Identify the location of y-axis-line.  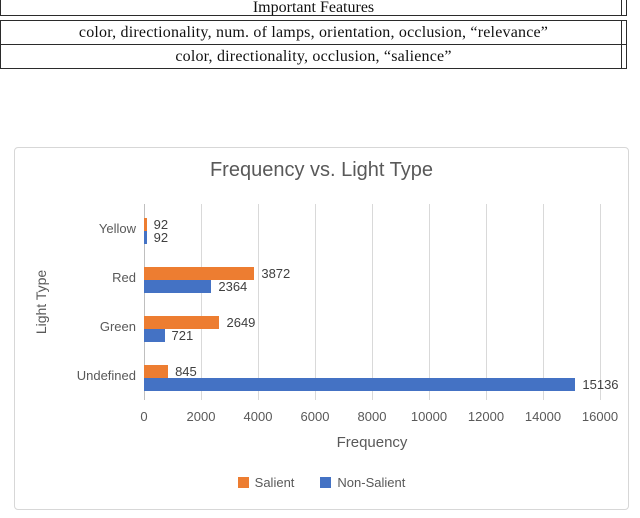
(144, 302).